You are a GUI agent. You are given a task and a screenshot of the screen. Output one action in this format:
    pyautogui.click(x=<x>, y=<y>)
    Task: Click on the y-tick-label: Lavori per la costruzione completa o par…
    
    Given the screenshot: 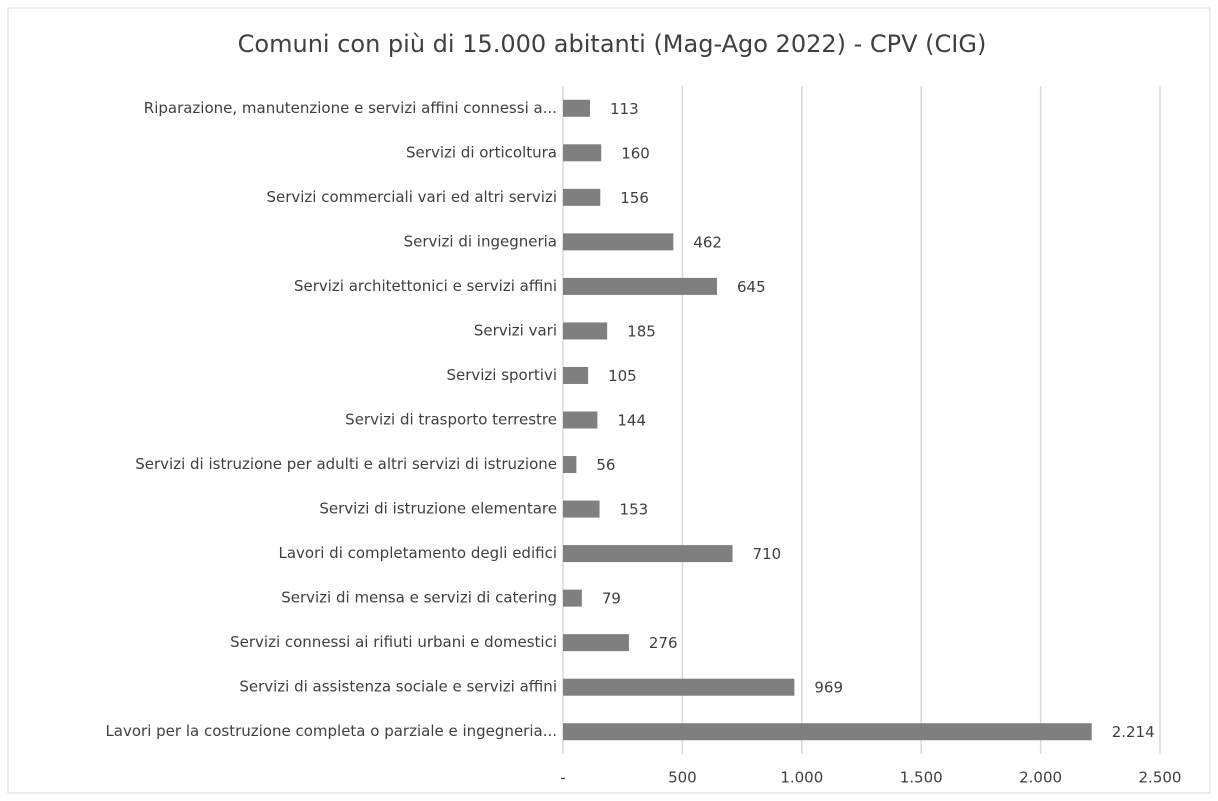 What is the action you would take?
    pyautogui.click(x=331, y=731)
    